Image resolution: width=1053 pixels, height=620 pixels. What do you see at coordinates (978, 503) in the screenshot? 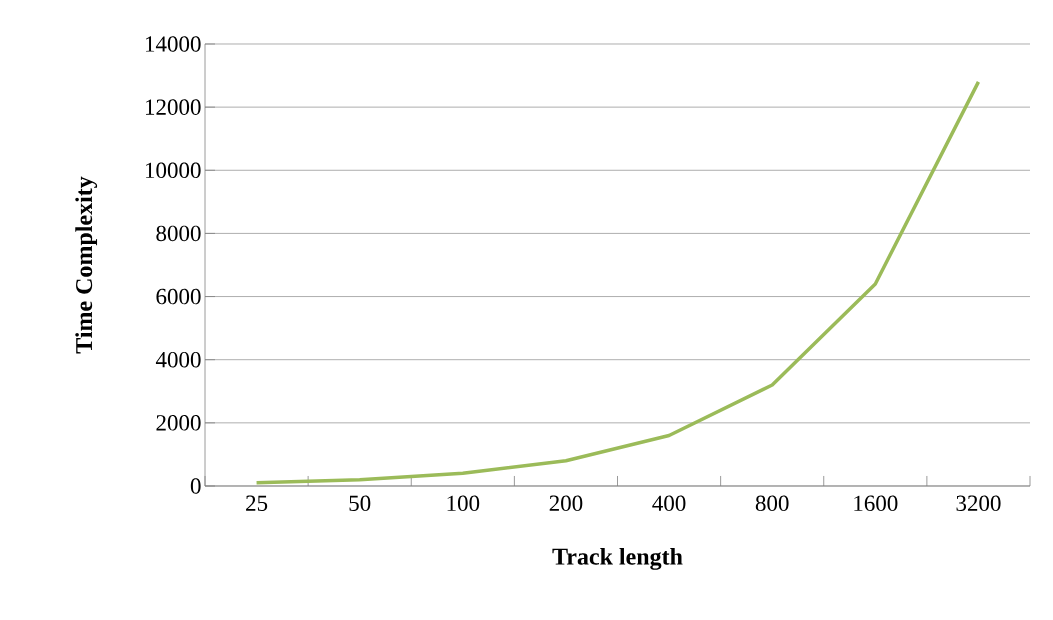
I see `x-tick-label: 3200` at bounding box center [978, 503].